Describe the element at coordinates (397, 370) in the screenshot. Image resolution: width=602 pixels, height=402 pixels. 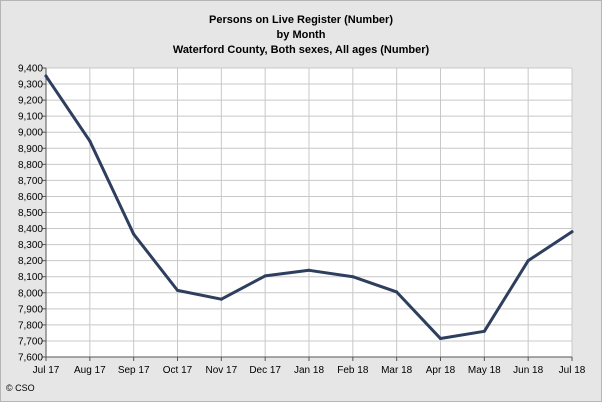
I see `x-tick-label: Mar 18` at that location.